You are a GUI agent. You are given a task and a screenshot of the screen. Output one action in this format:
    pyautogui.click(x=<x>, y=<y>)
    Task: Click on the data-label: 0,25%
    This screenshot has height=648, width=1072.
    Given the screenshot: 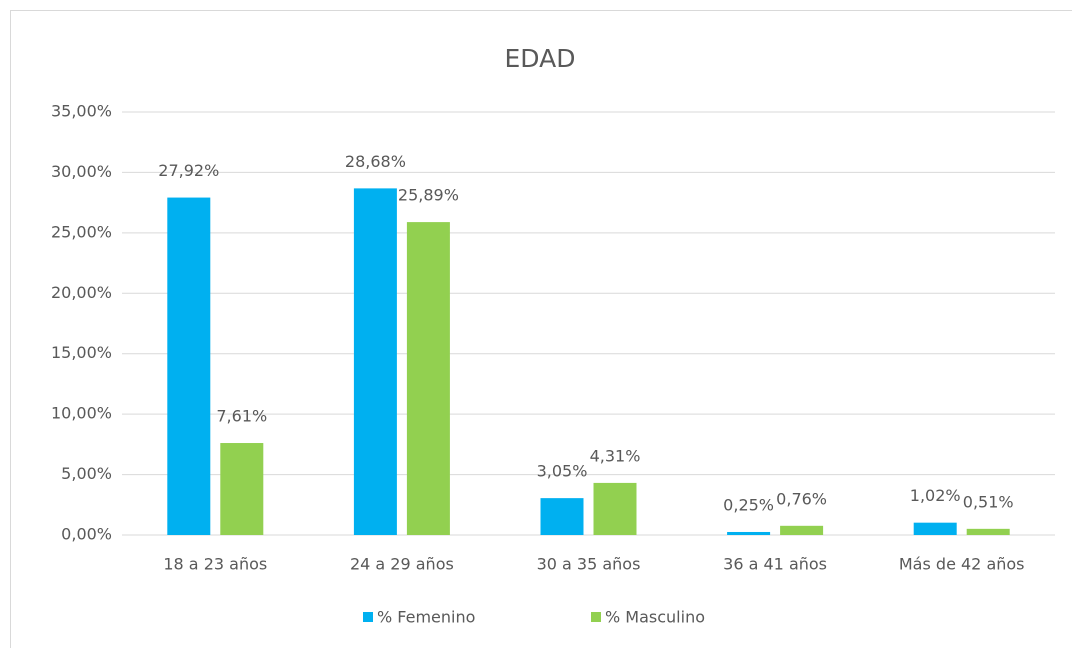 What is the action you would take?
    pyautogui.click(x=748, y=504)
    